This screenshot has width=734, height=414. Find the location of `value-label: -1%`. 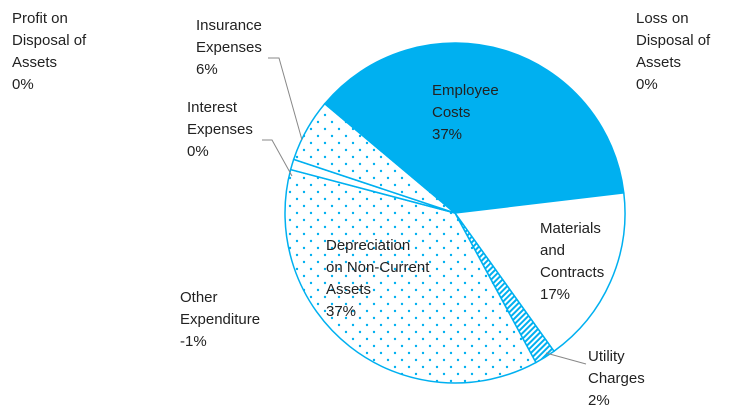

value-label: -1% is located at coordinates (193, 341).